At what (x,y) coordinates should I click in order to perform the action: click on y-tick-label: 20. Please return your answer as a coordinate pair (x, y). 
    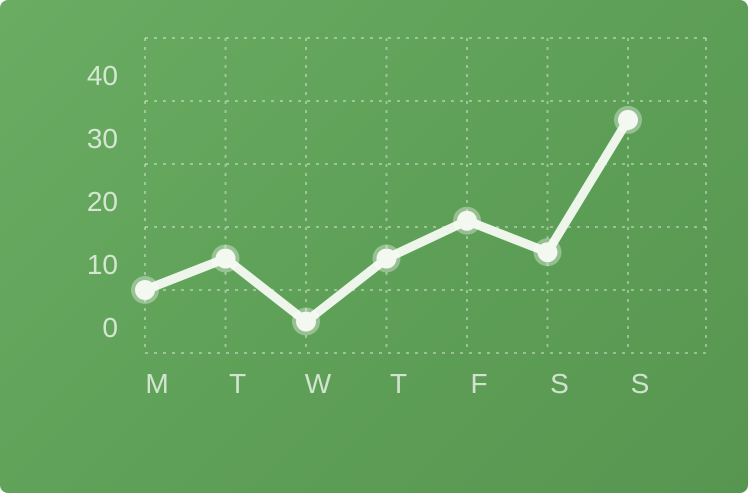
    Looking at the image, I should click on (102, 201).